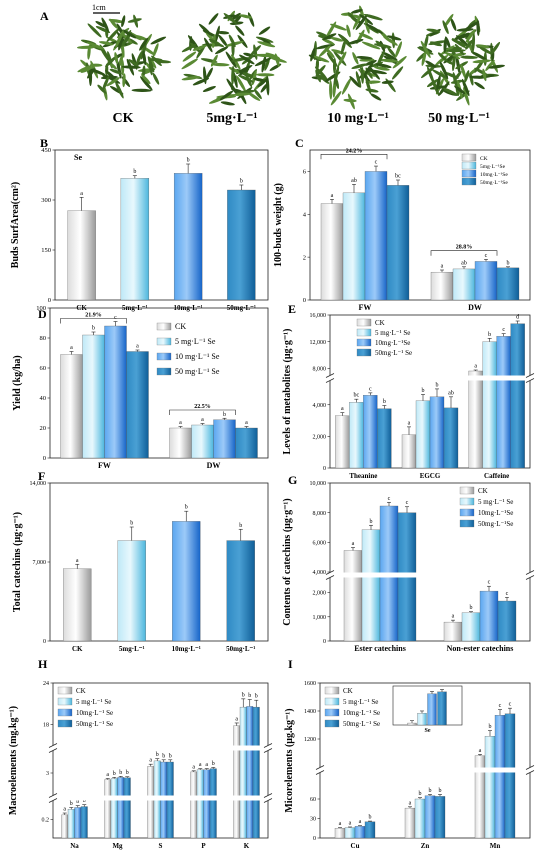 The image size is (550, 860). What do you see at coordinates (81, 691) in the screenshot?
I see `legend-entry: CK` at bounding box center [81, 691].